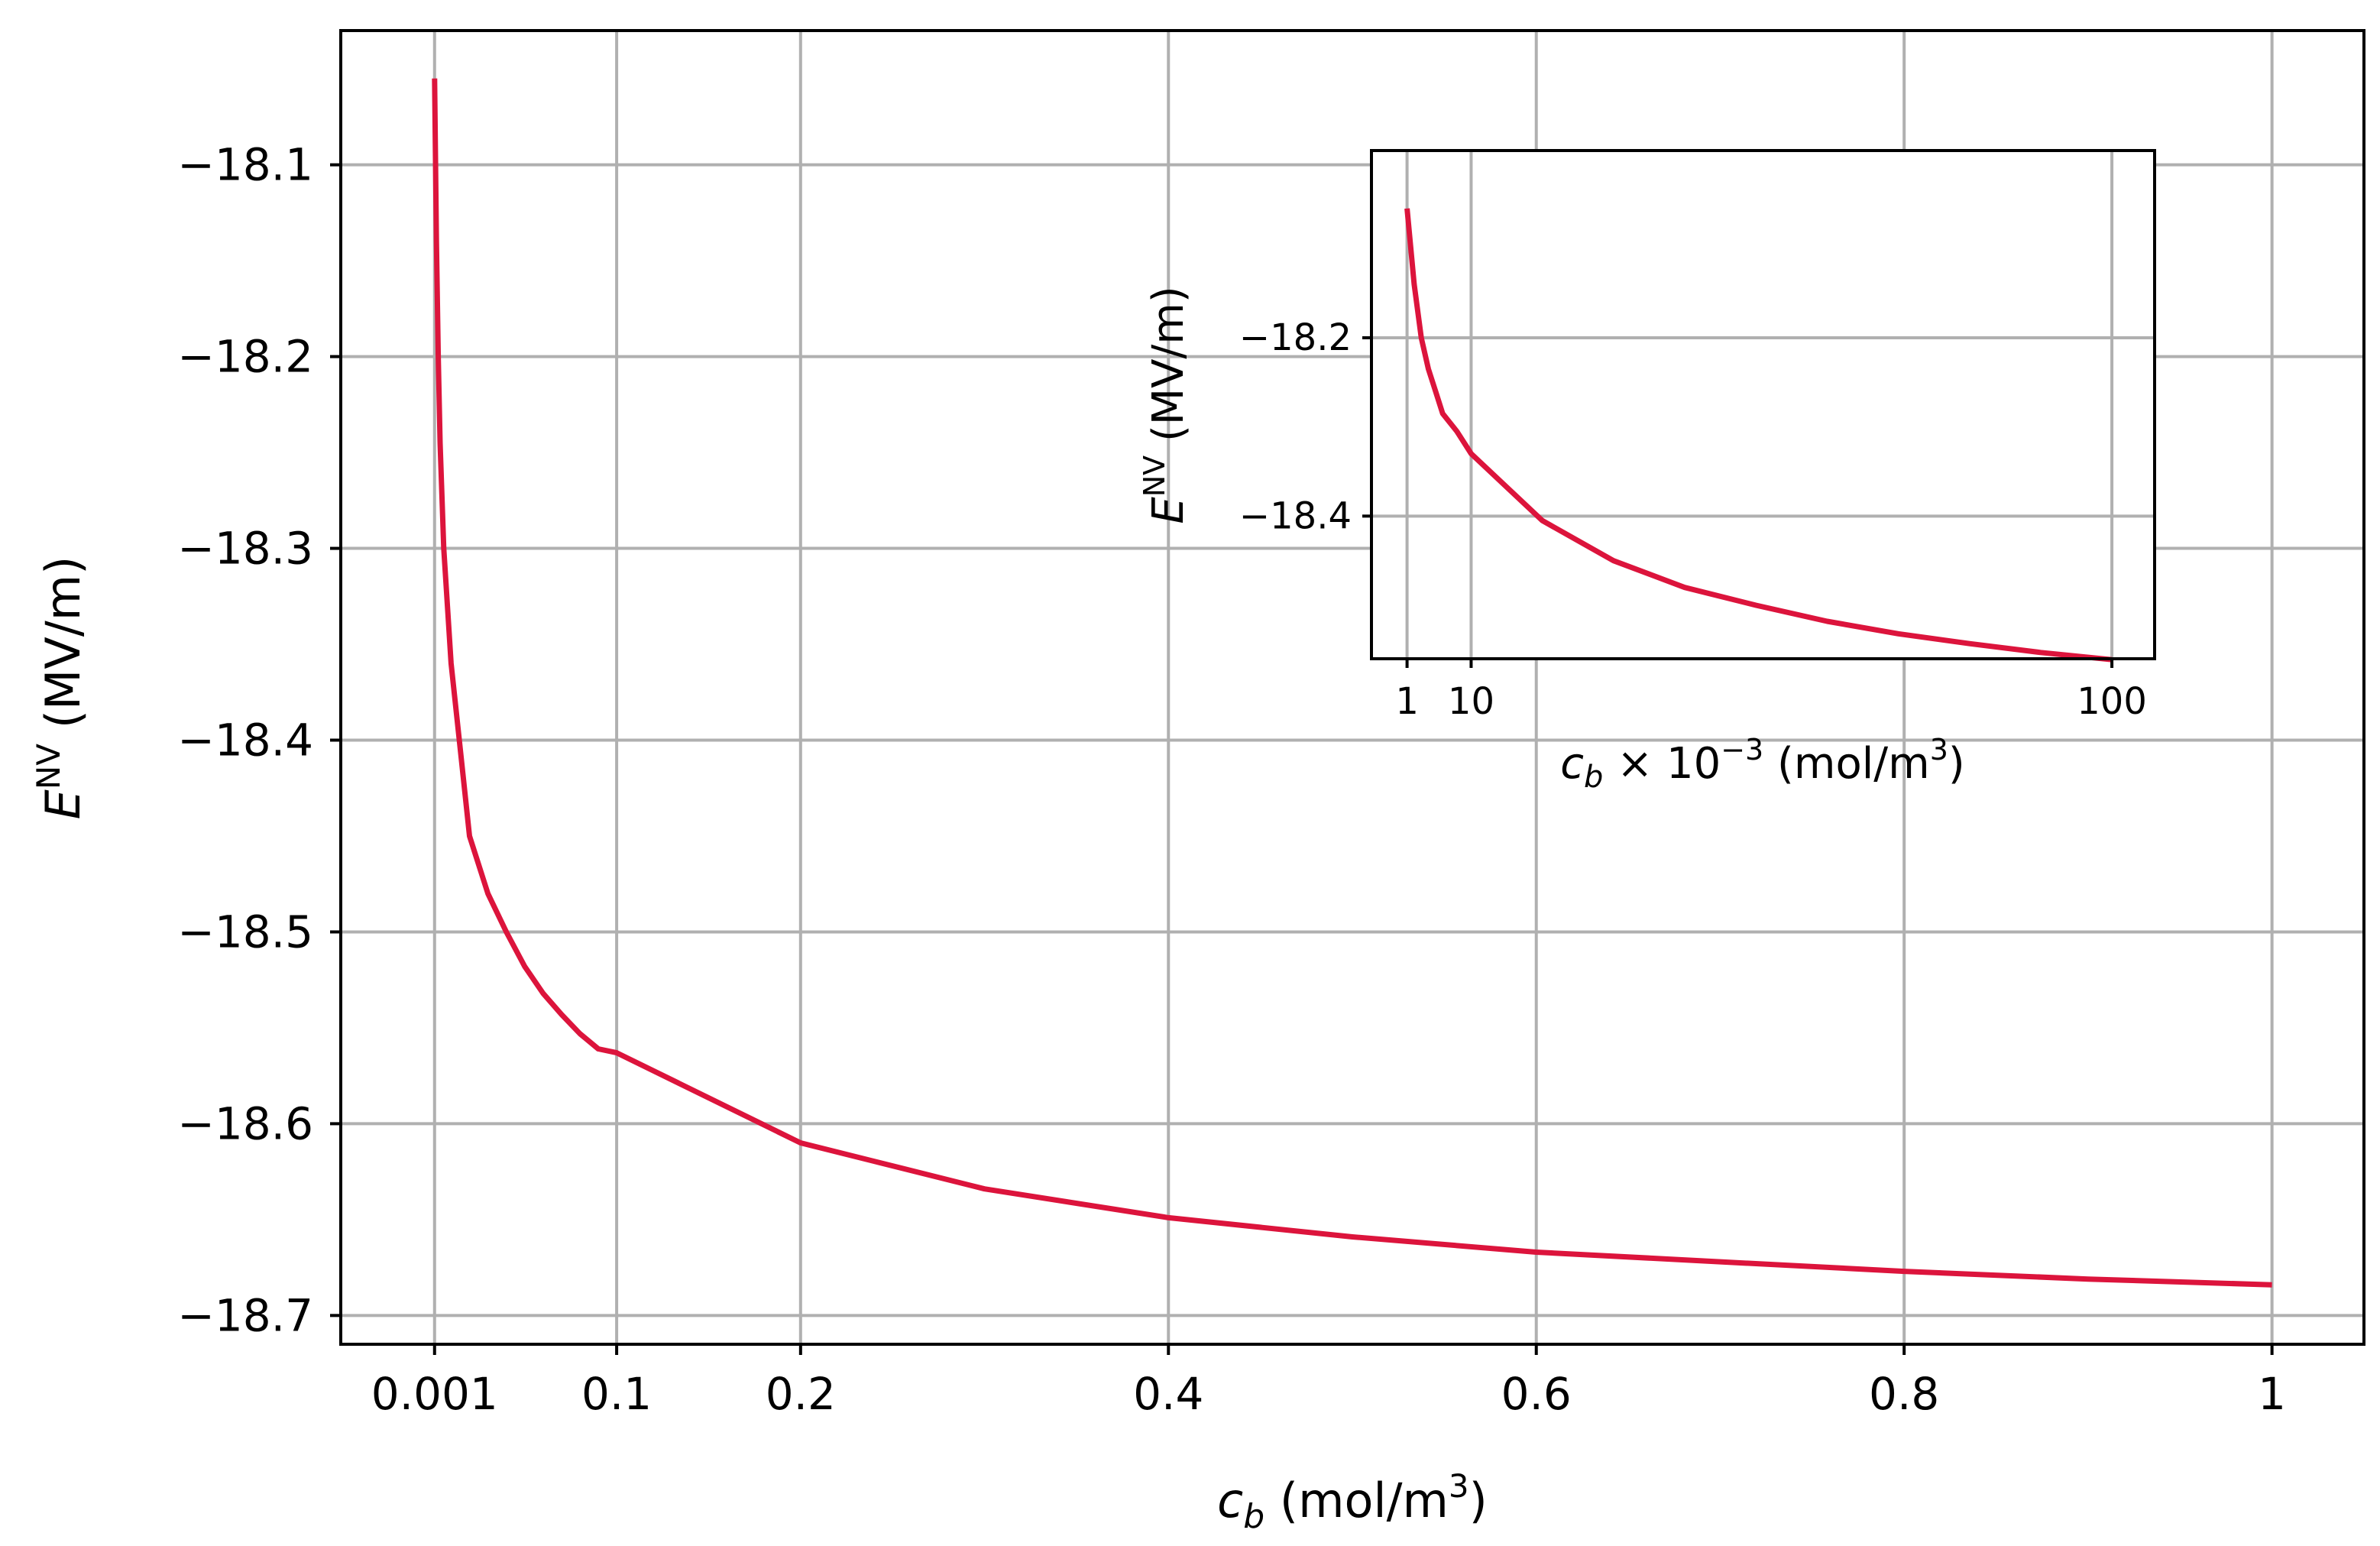 Image resolution: width=2380 pixels, height=1546 pixels. What do you see at coordinates (1471, 701) in the screenshot?
I see `inset-x-tick-label: 10` at bounding box center [1471, 701].